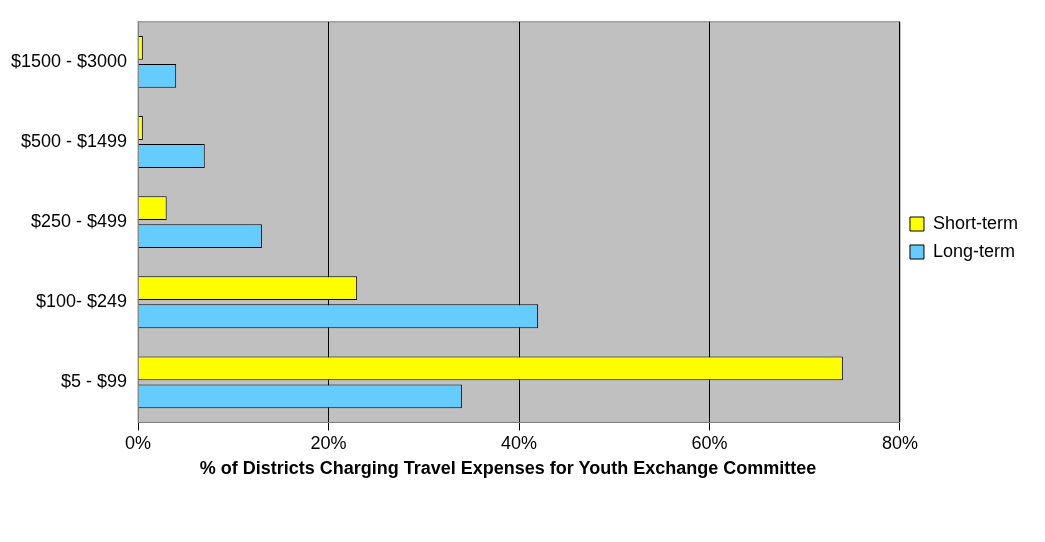 This screenshot has width=1045, height=542. Describe the element at coordinates (709, 443) in the screenshot. I see `x-tick-label: 60%` at that location.